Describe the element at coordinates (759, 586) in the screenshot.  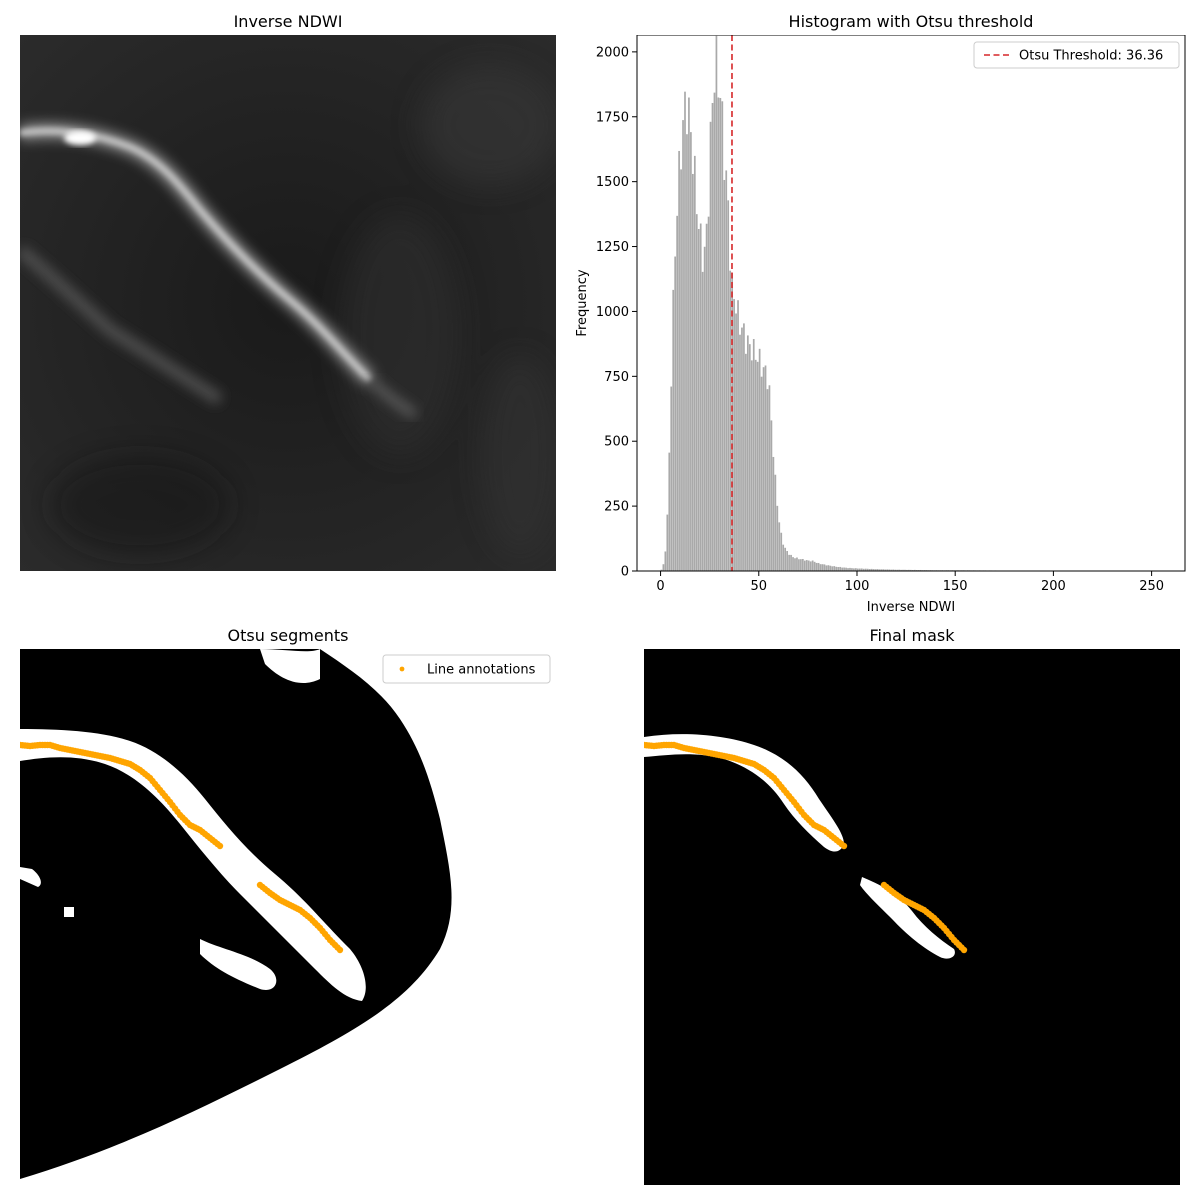
I see `x-tick-label: 50` at that location.